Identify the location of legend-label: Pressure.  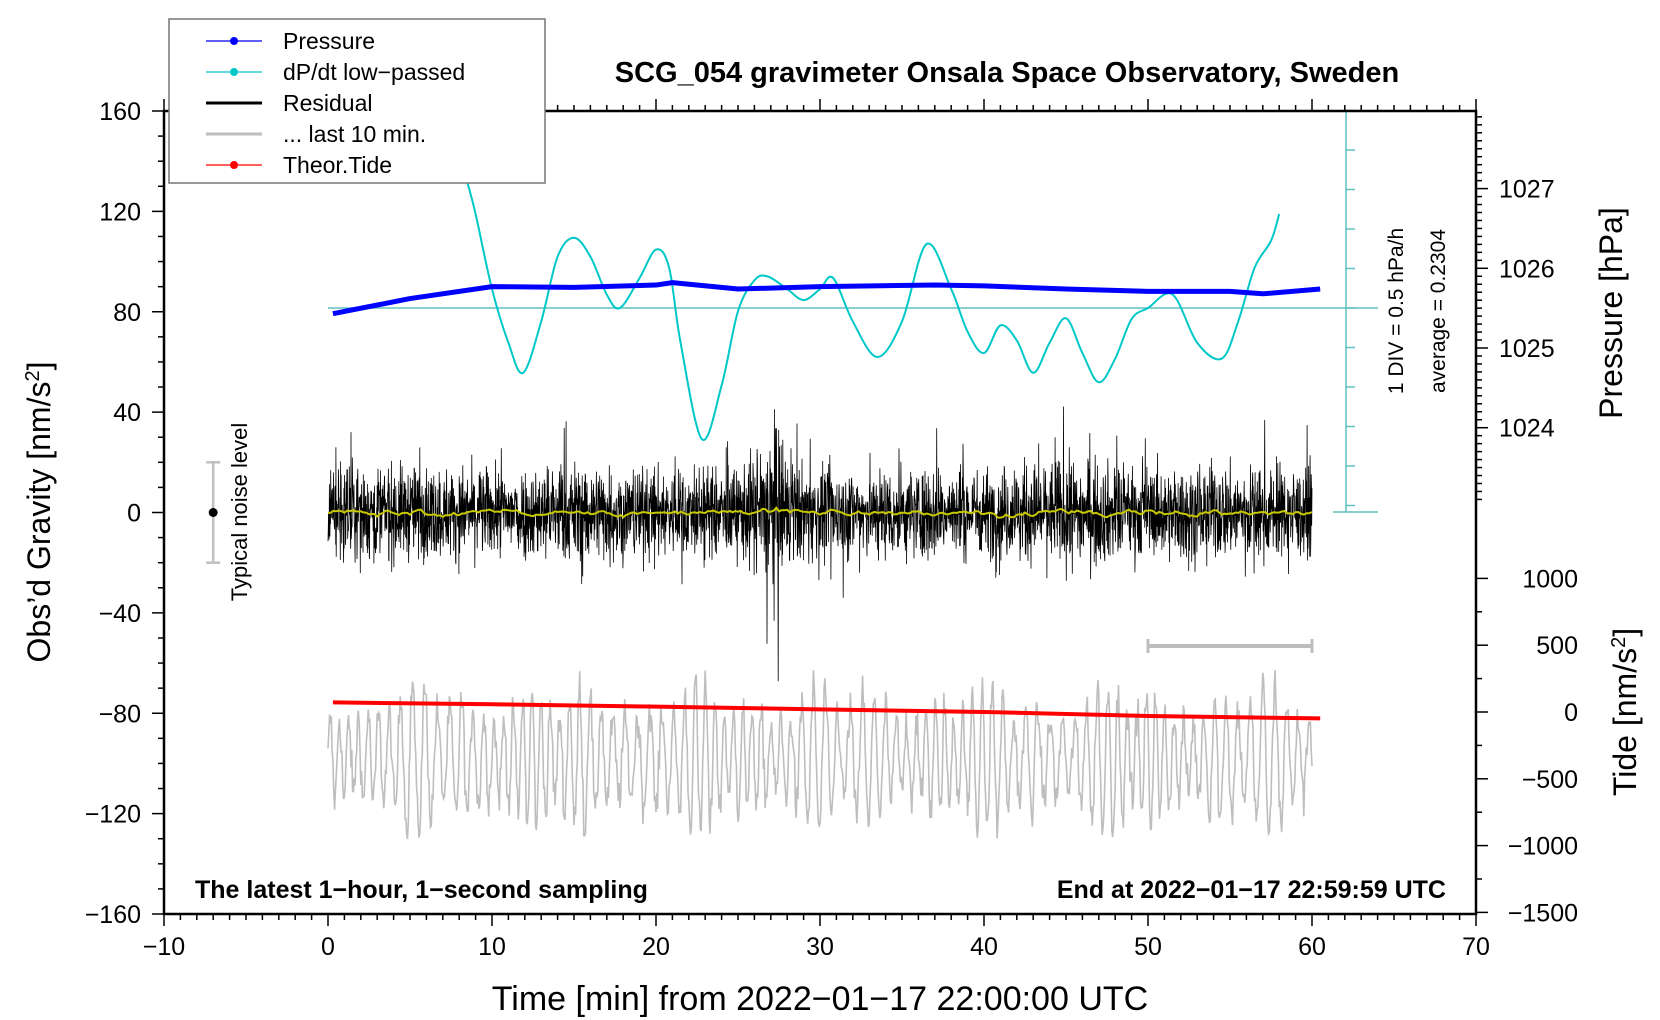
(329, 41).